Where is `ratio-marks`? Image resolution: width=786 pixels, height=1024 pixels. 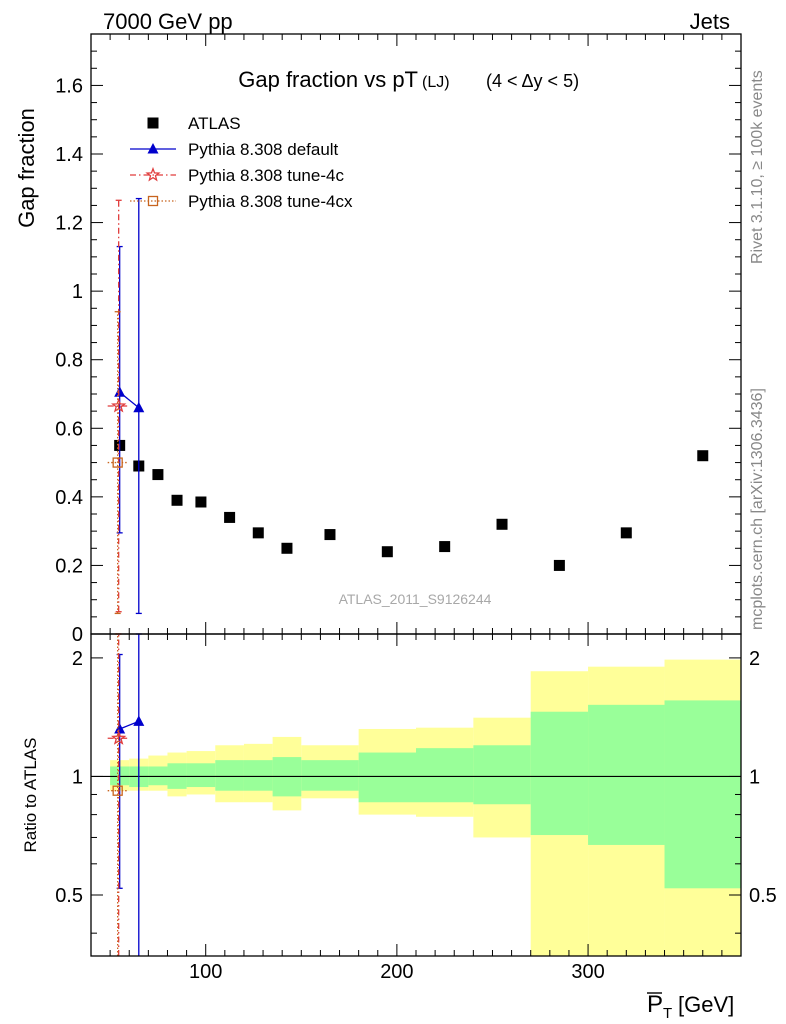
ratio-marks is located at coordinates (126, 794).